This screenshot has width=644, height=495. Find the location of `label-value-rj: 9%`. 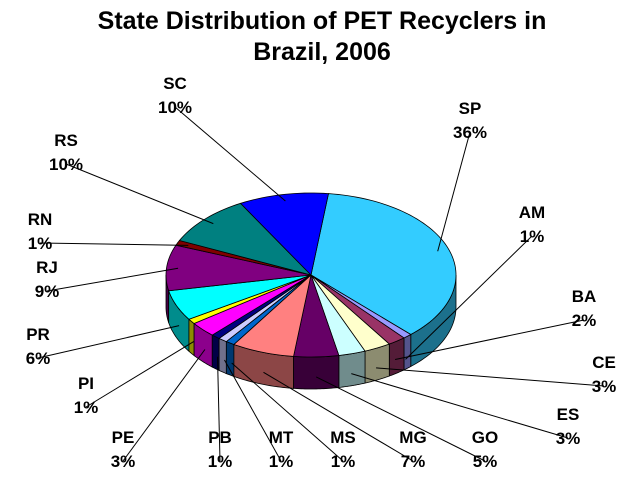

label-value-rj: 9% is located at coordinates (47, 291).